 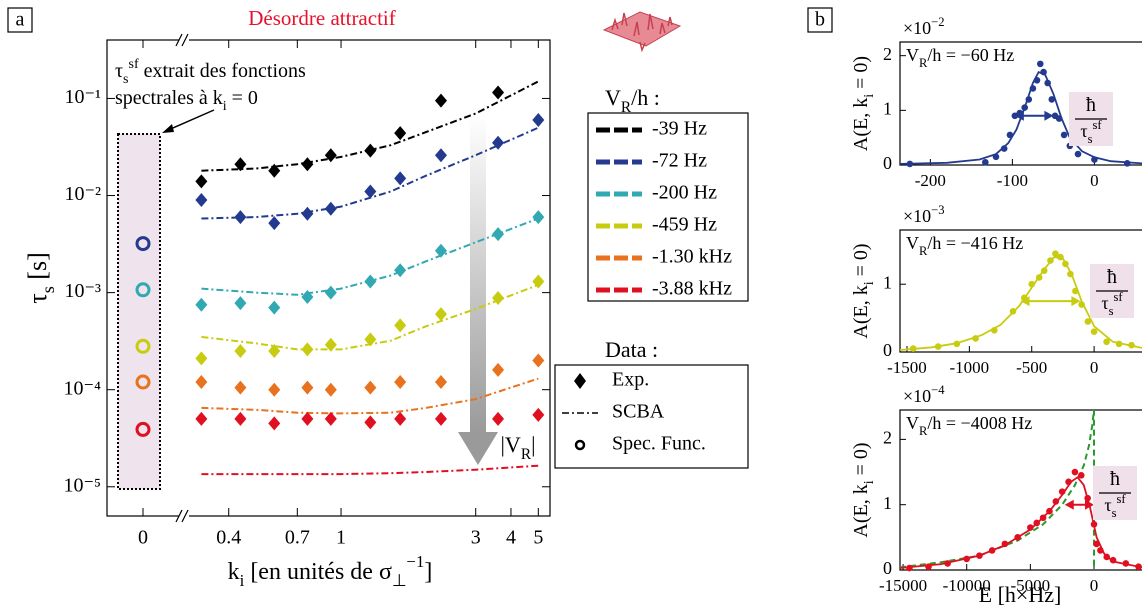 What do you see at coordinates (960, 57) in the screenshot?
I see `panel-annotation: VR/h = −60 Hz` at bounding box center [960, 57].